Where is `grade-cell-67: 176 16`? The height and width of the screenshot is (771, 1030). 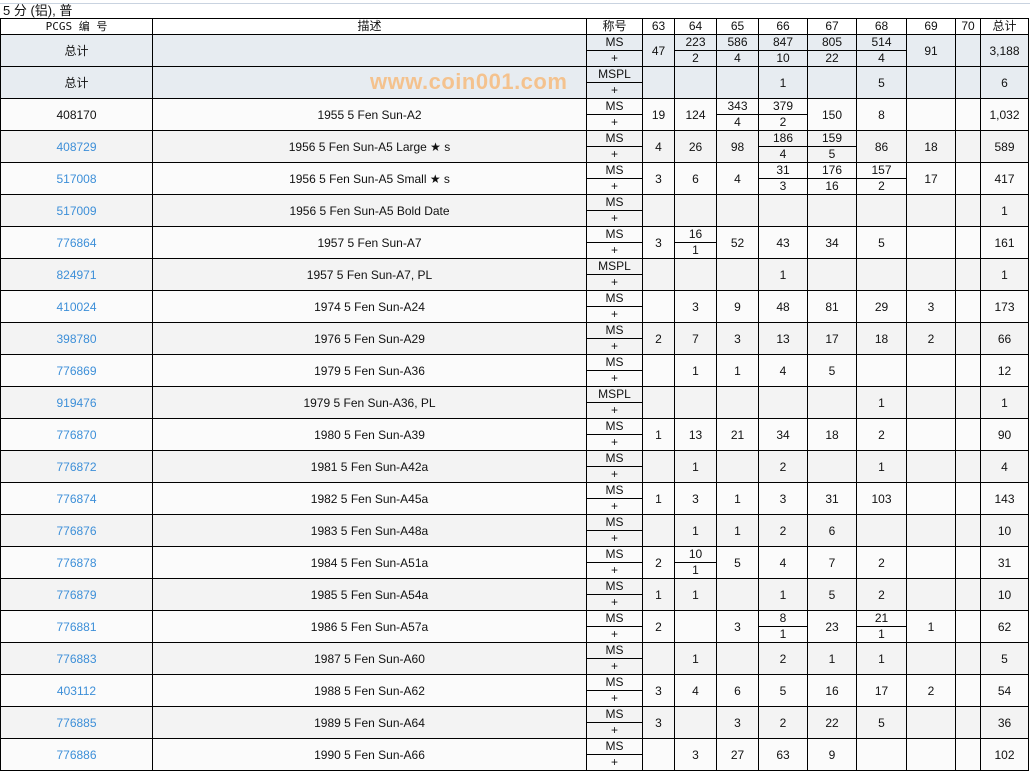
grade-cell-67: 176 16 is located at coordinates (832, 178).